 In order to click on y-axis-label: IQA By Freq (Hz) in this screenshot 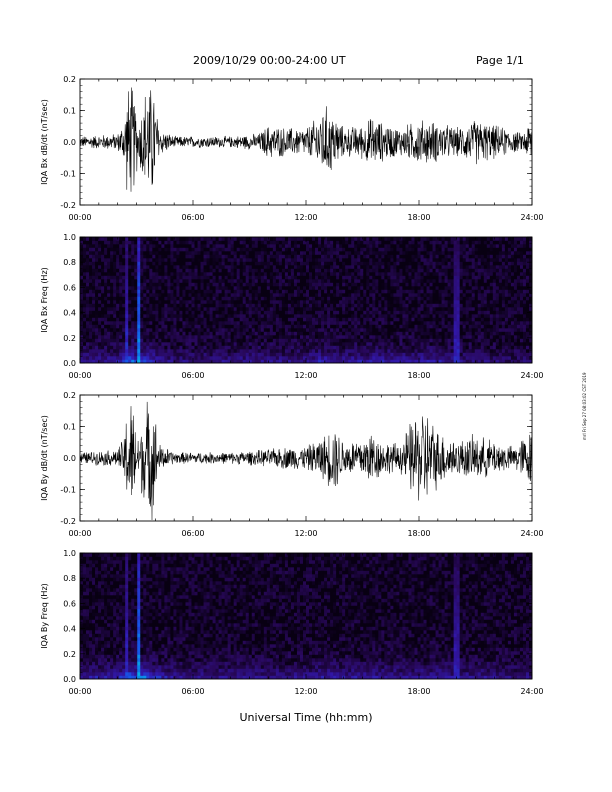, I will do `click(44, 616)`.